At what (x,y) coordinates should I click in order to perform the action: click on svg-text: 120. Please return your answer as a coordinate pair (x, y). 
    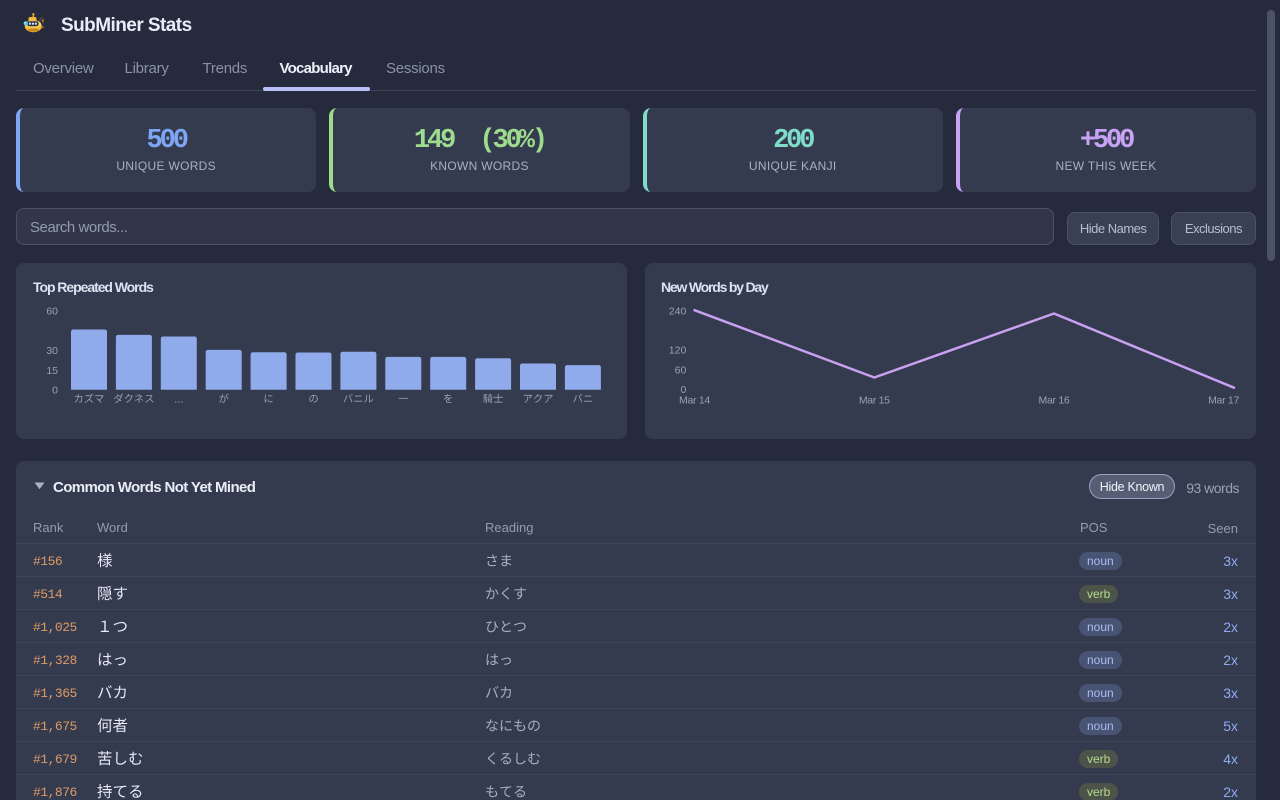
    Looking at the image, I should click on (678, 351).